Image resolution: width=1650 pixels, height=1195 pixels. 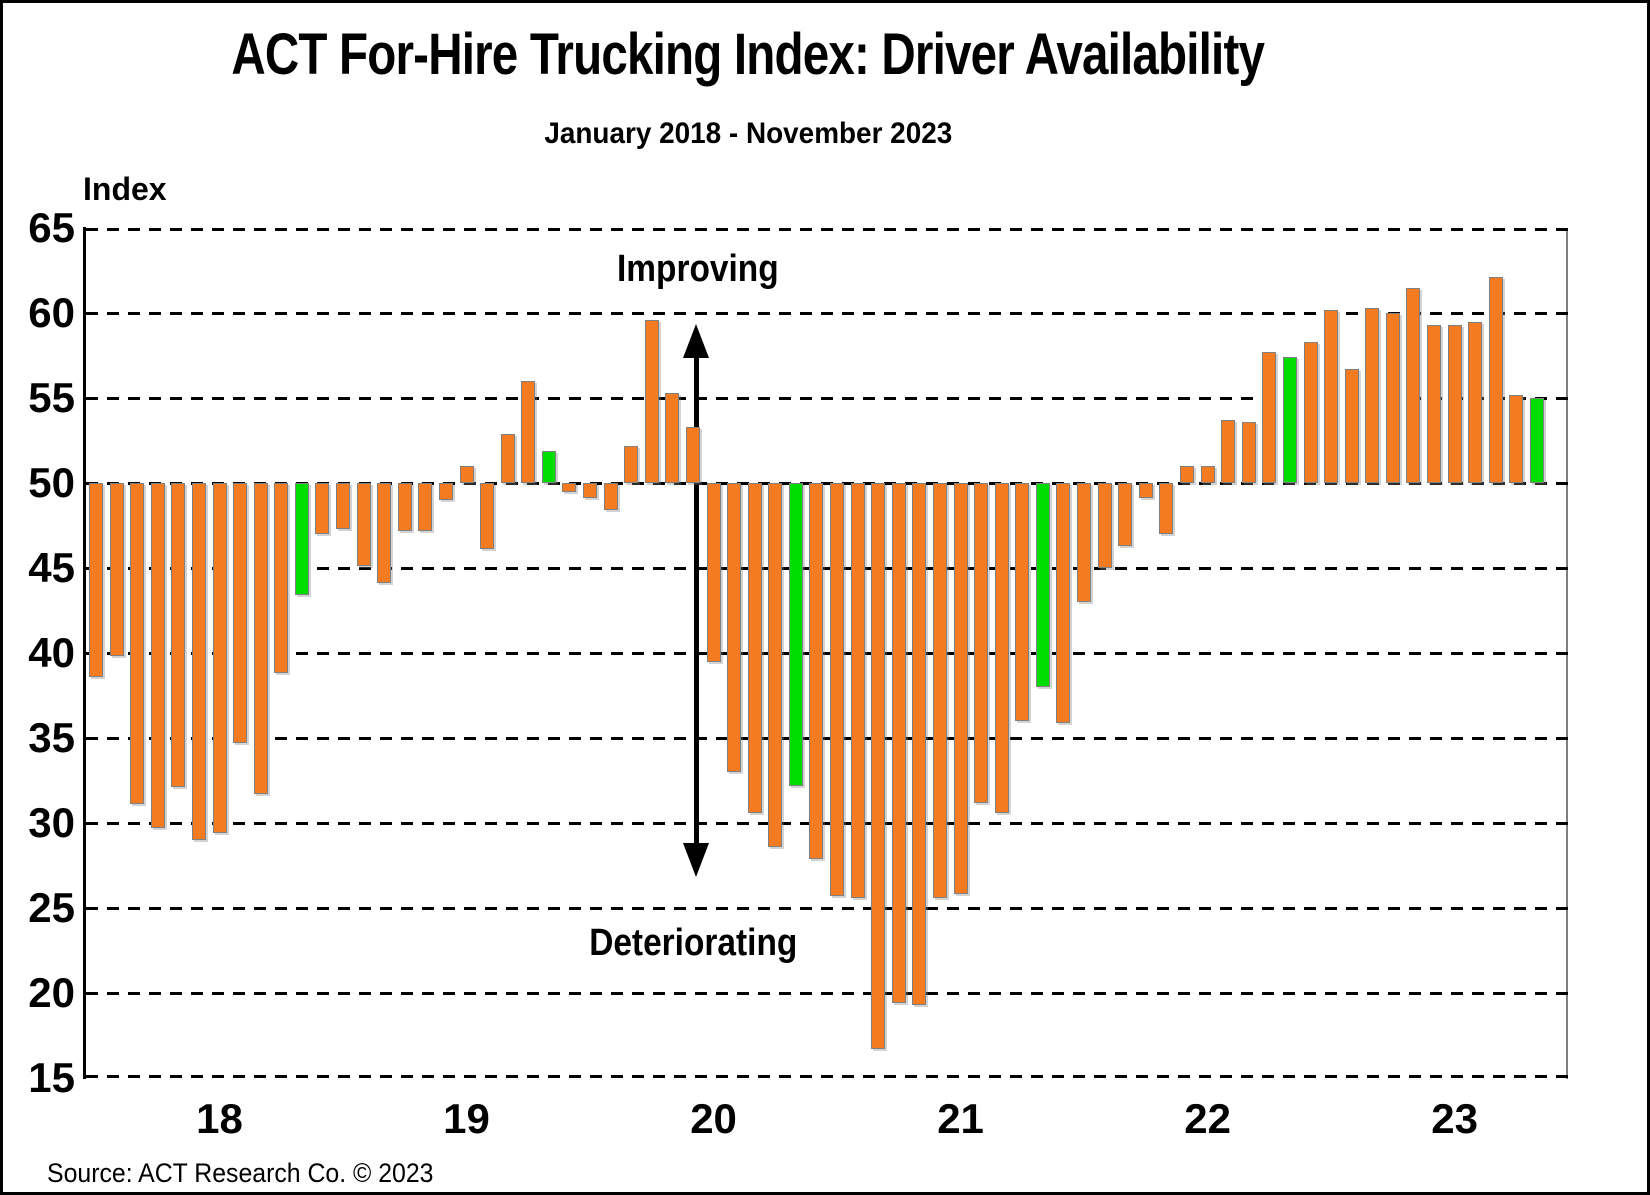 I want to click on annotation-improving: Improving, so click(x=698, y=269).